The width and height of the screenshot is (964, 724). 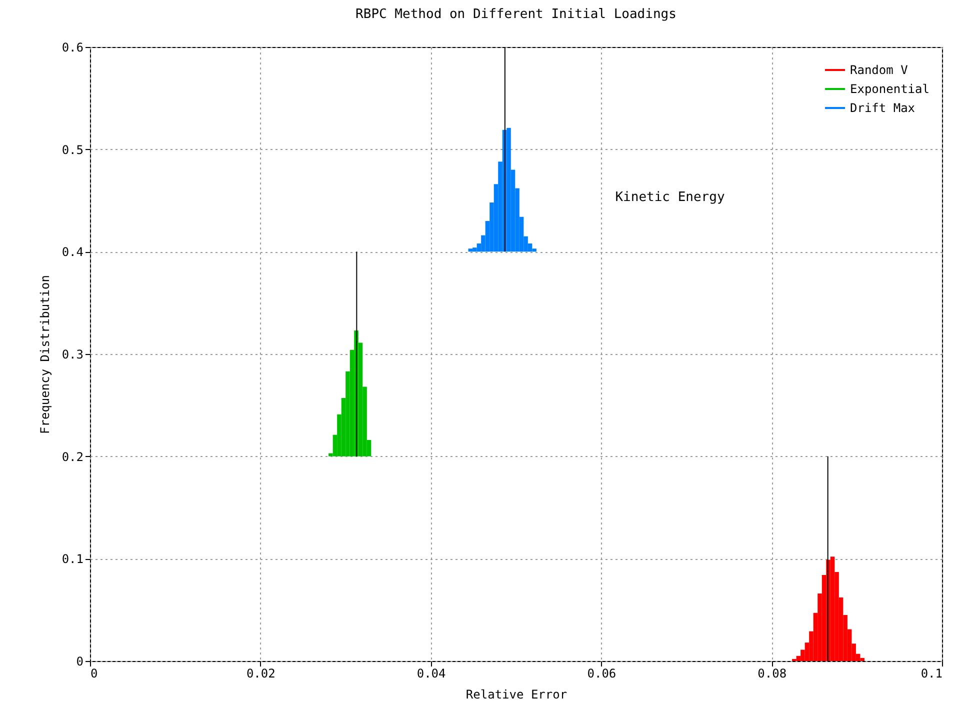 I want to click on legend-label: Random V, so click(x=879, y=70).